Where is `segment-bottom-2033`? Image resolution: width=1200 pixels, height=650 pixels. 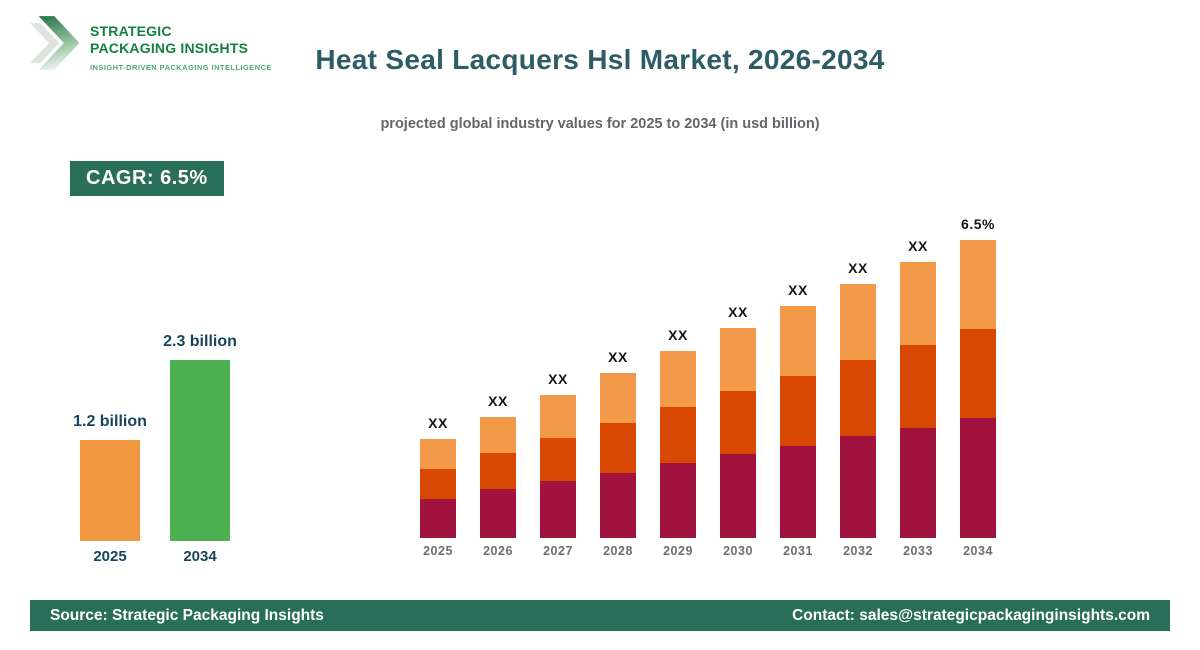
segment-bottom-2033 is located at coordinates (918, 483).